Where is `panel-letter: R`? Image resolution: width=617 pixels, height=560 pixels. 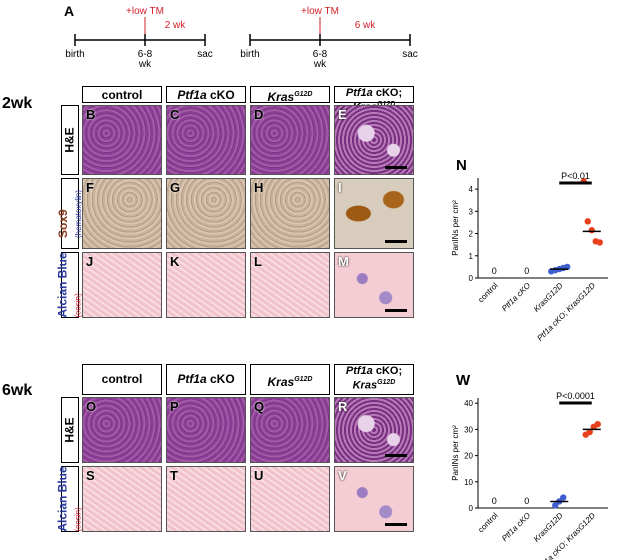 panel-letter: R is located at coordinates (343, 406).